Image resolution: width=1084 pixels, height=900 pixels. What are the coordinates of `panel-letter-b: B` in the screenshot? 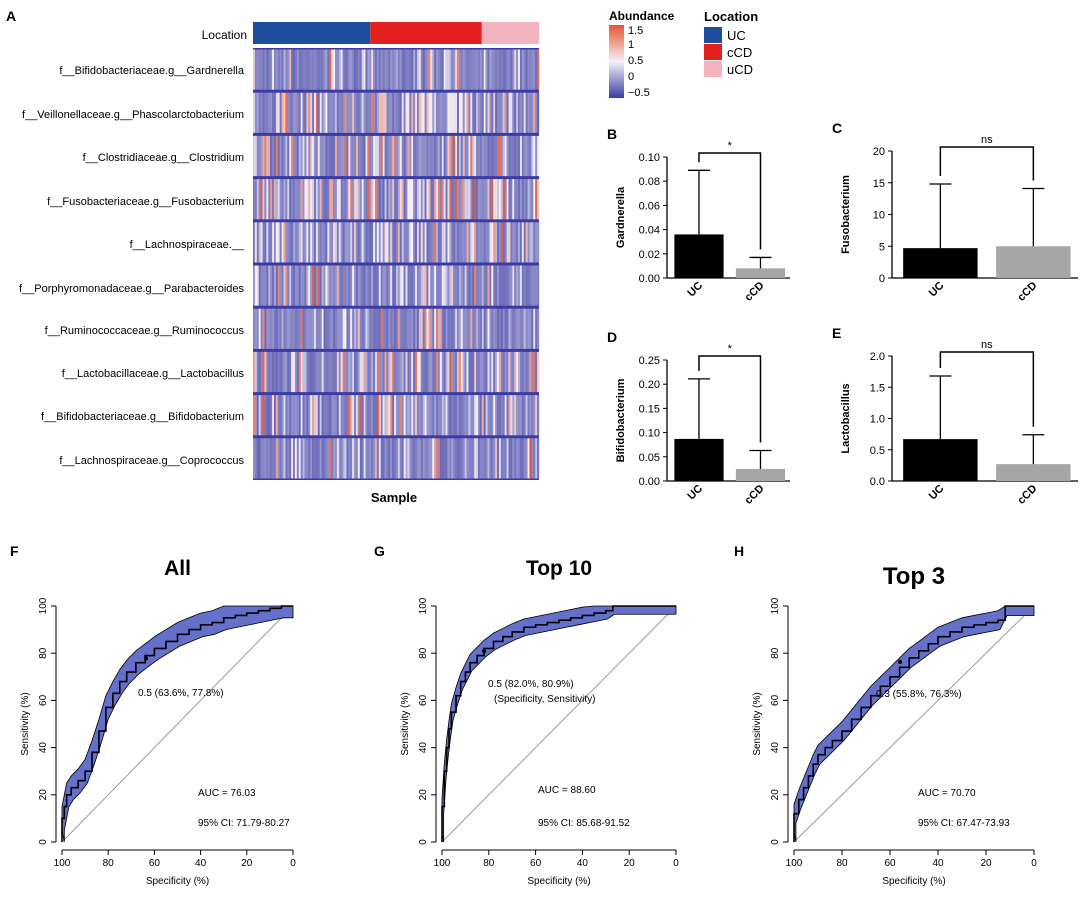 It's located at (612, 134).